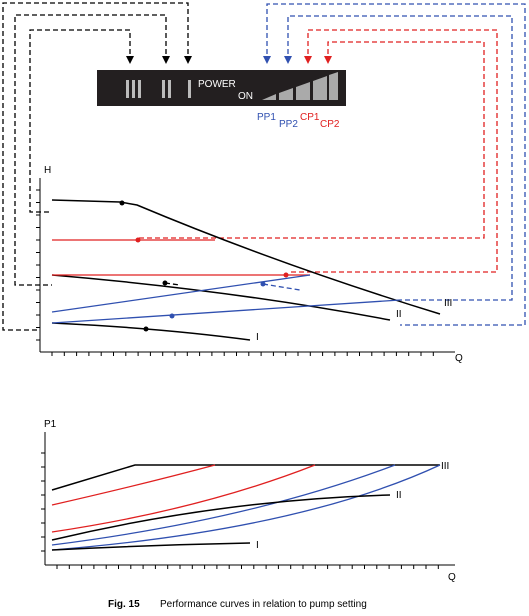 This screenshot has width=529, height=616. Describe the element at coordinates (330, 124) in the screenshot. I see `mode-label: CP2` at that location.